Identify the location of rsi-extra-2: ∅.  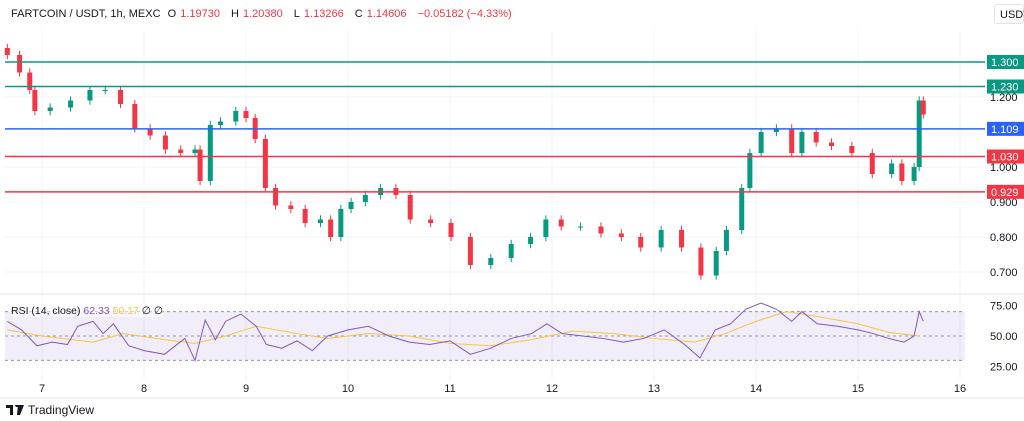
(158, 311).